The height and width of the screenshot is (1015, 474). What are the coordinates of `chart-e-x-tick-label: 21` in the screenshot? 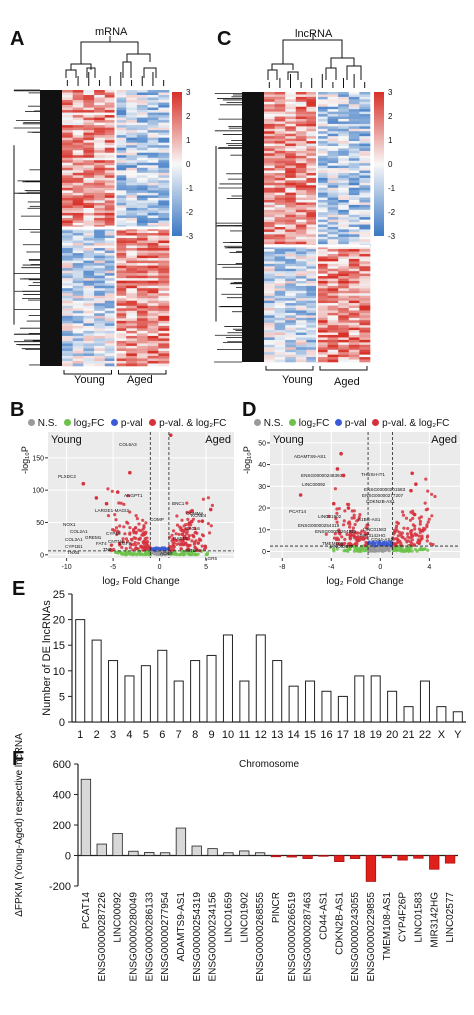 It's located at (408, 735).